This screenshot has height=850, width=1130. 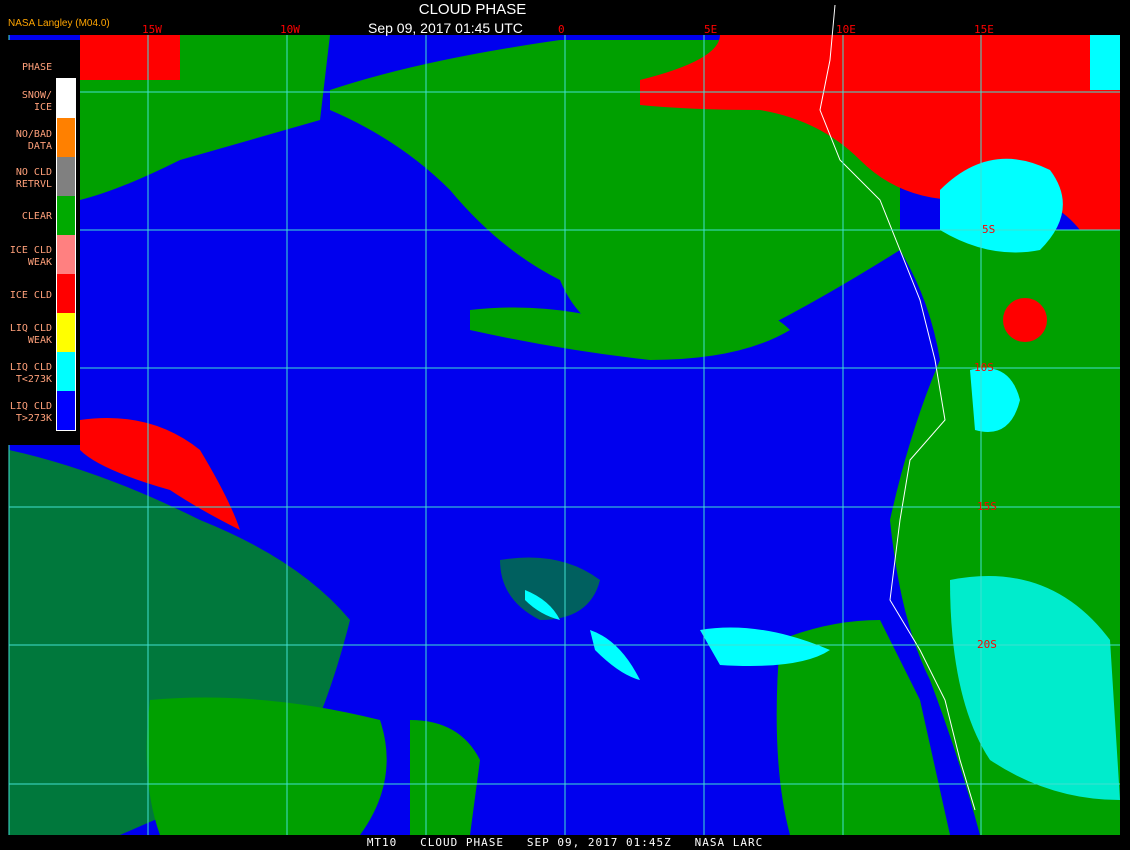 What do you see at coordinates (152, 29) in the screenshot?
I see `lon-label: 15W` at bounding box center [152, 29].